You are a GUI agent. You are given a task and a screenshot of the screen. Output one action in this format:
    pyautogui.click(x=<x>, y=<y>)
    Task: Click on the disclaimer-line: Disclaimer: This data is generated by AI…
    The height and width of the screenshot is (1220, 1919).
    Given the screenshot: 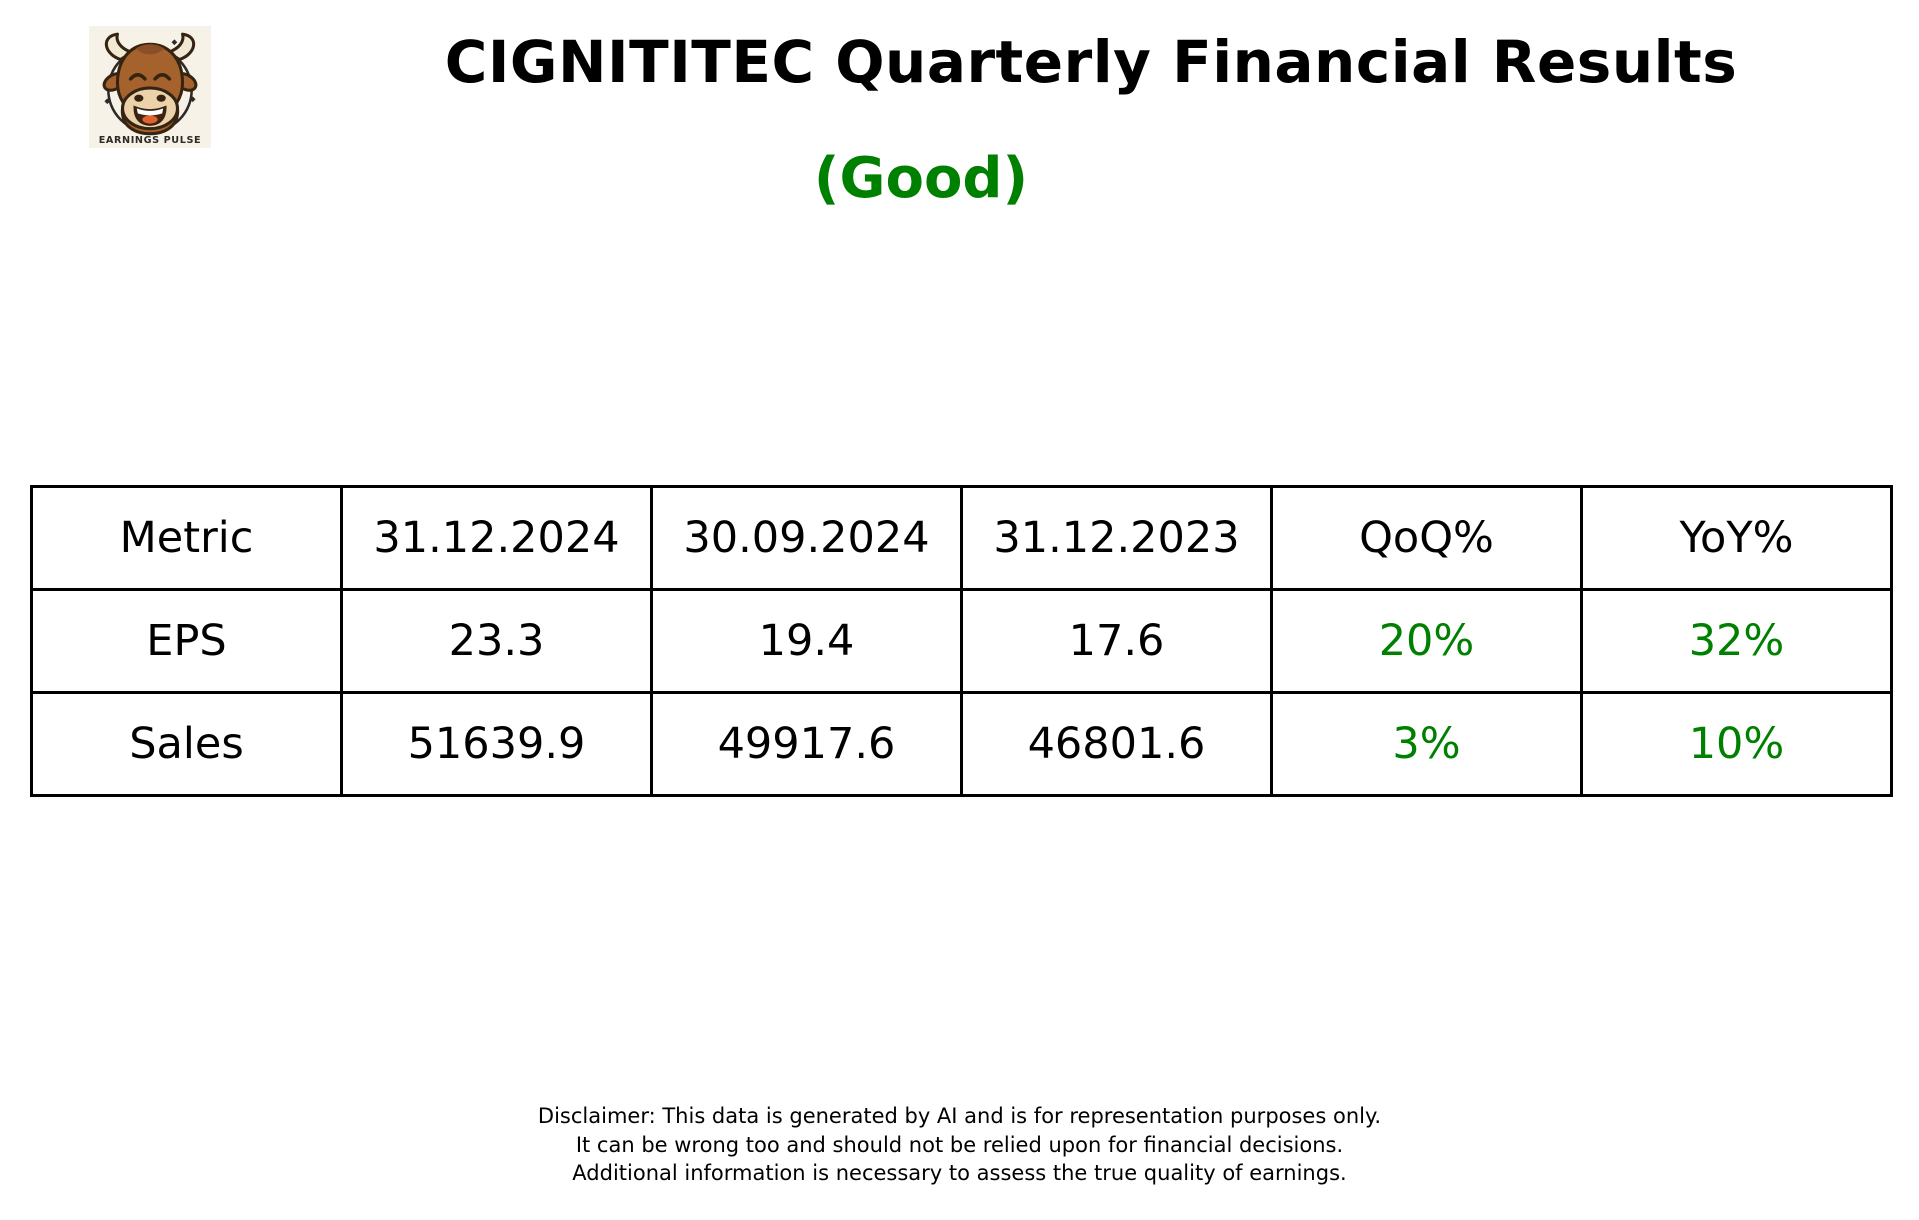 What is the action you would take?
    pyautogui.click(x=959, y=1116)
    